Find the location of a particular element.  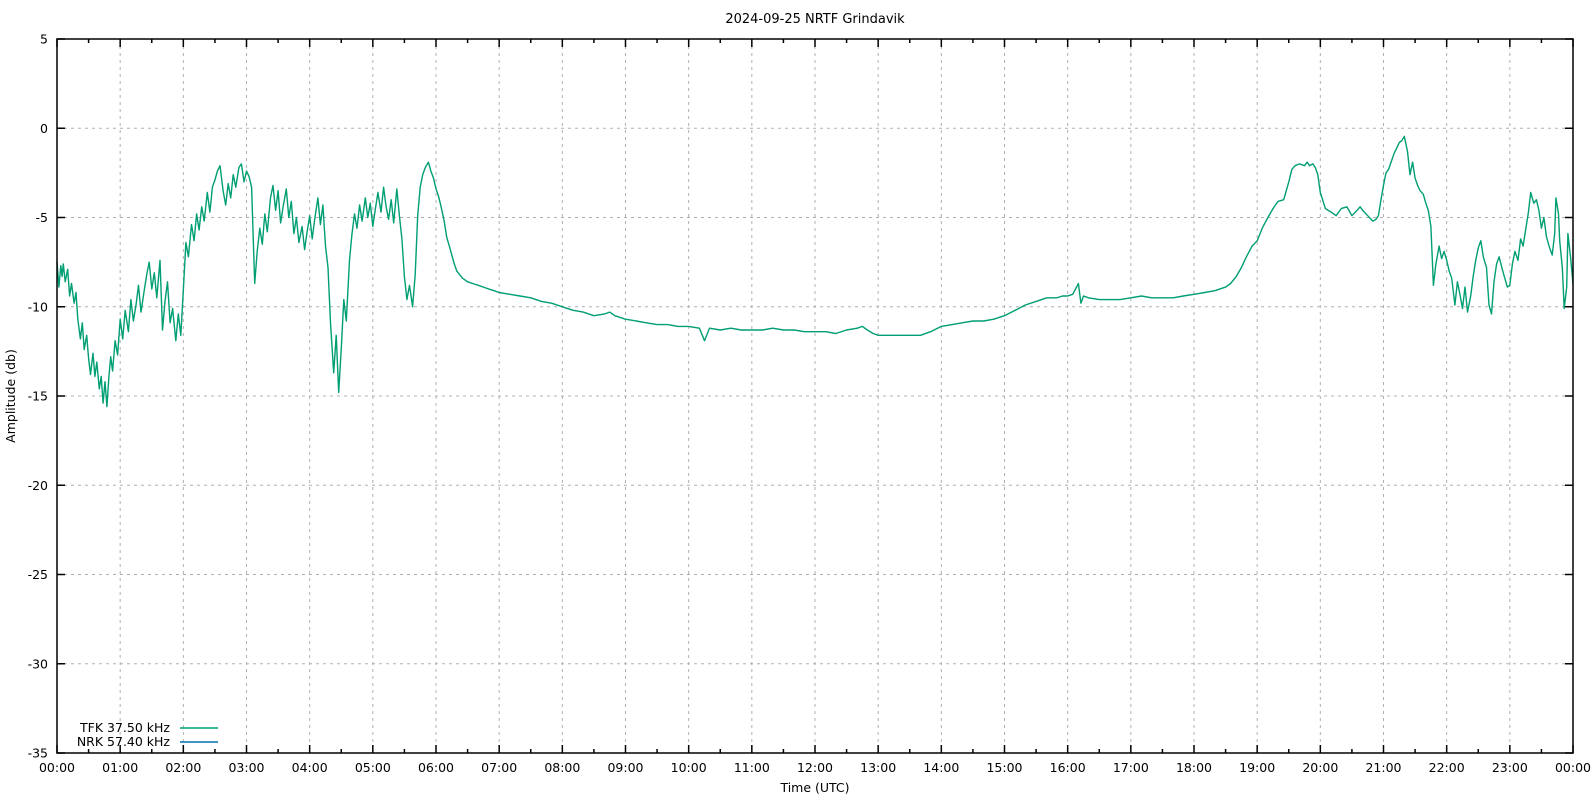

x-tick-label: 08:00 is located at coordinates (562, 767).